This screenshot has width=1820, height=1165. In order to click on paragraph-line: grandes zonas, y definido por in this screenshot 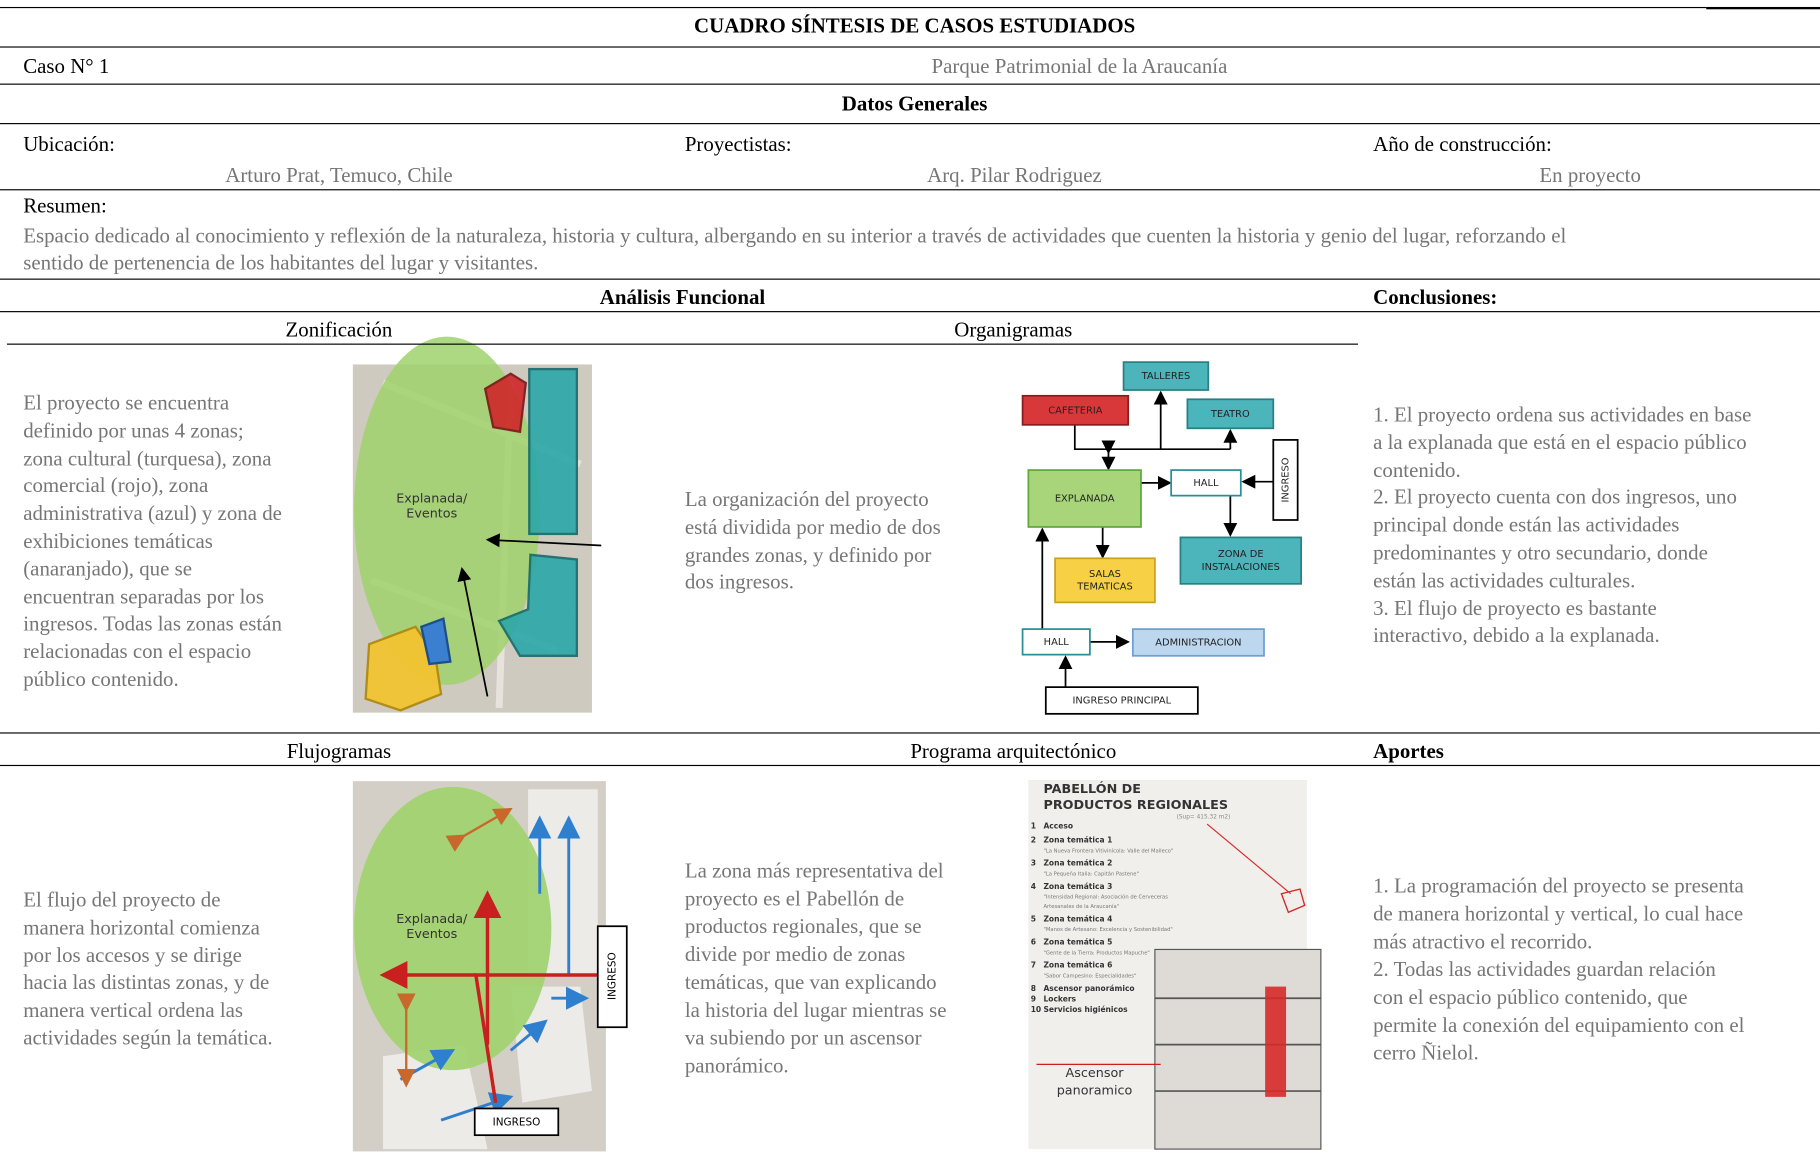, I will do `click(808, 554)`.